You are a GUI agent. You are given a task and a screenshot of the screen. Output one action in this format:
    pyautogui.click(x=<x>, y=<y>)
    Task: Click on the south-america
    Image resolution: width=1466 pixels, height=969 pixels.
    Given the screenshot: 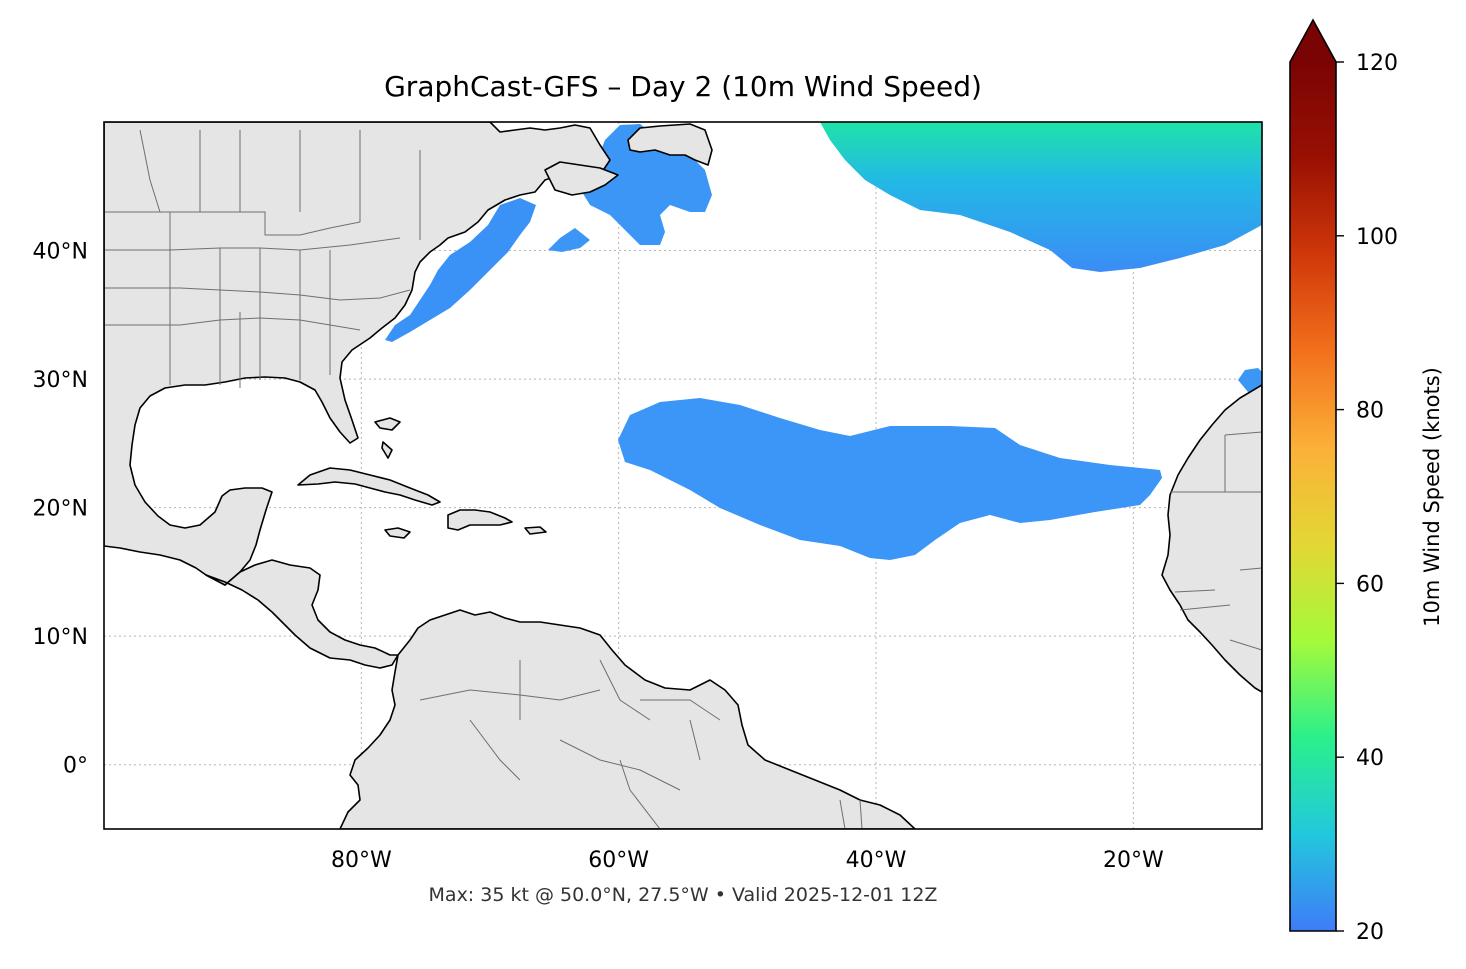 What is the action you would take?
    pyautogui.click(x=627, y=719)
    